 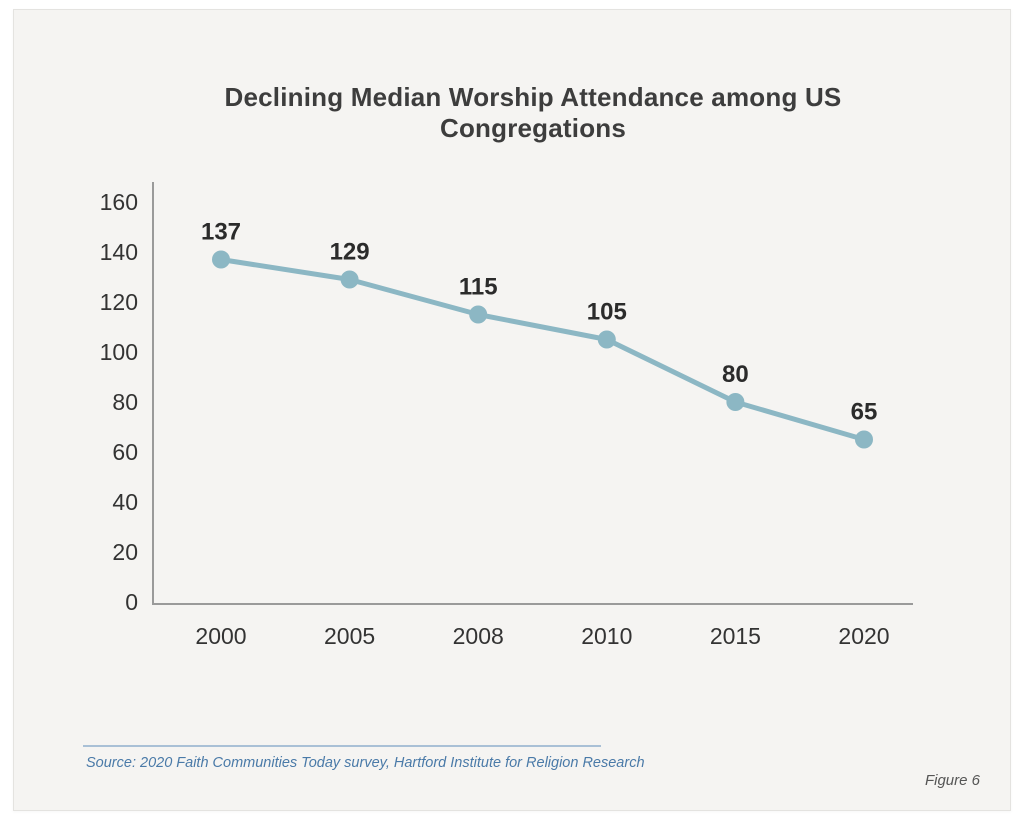 What do you see at coordinates (125, 452) in the screenshot?
I see `y-tick-label: 60` at bounding box center [125, 452].